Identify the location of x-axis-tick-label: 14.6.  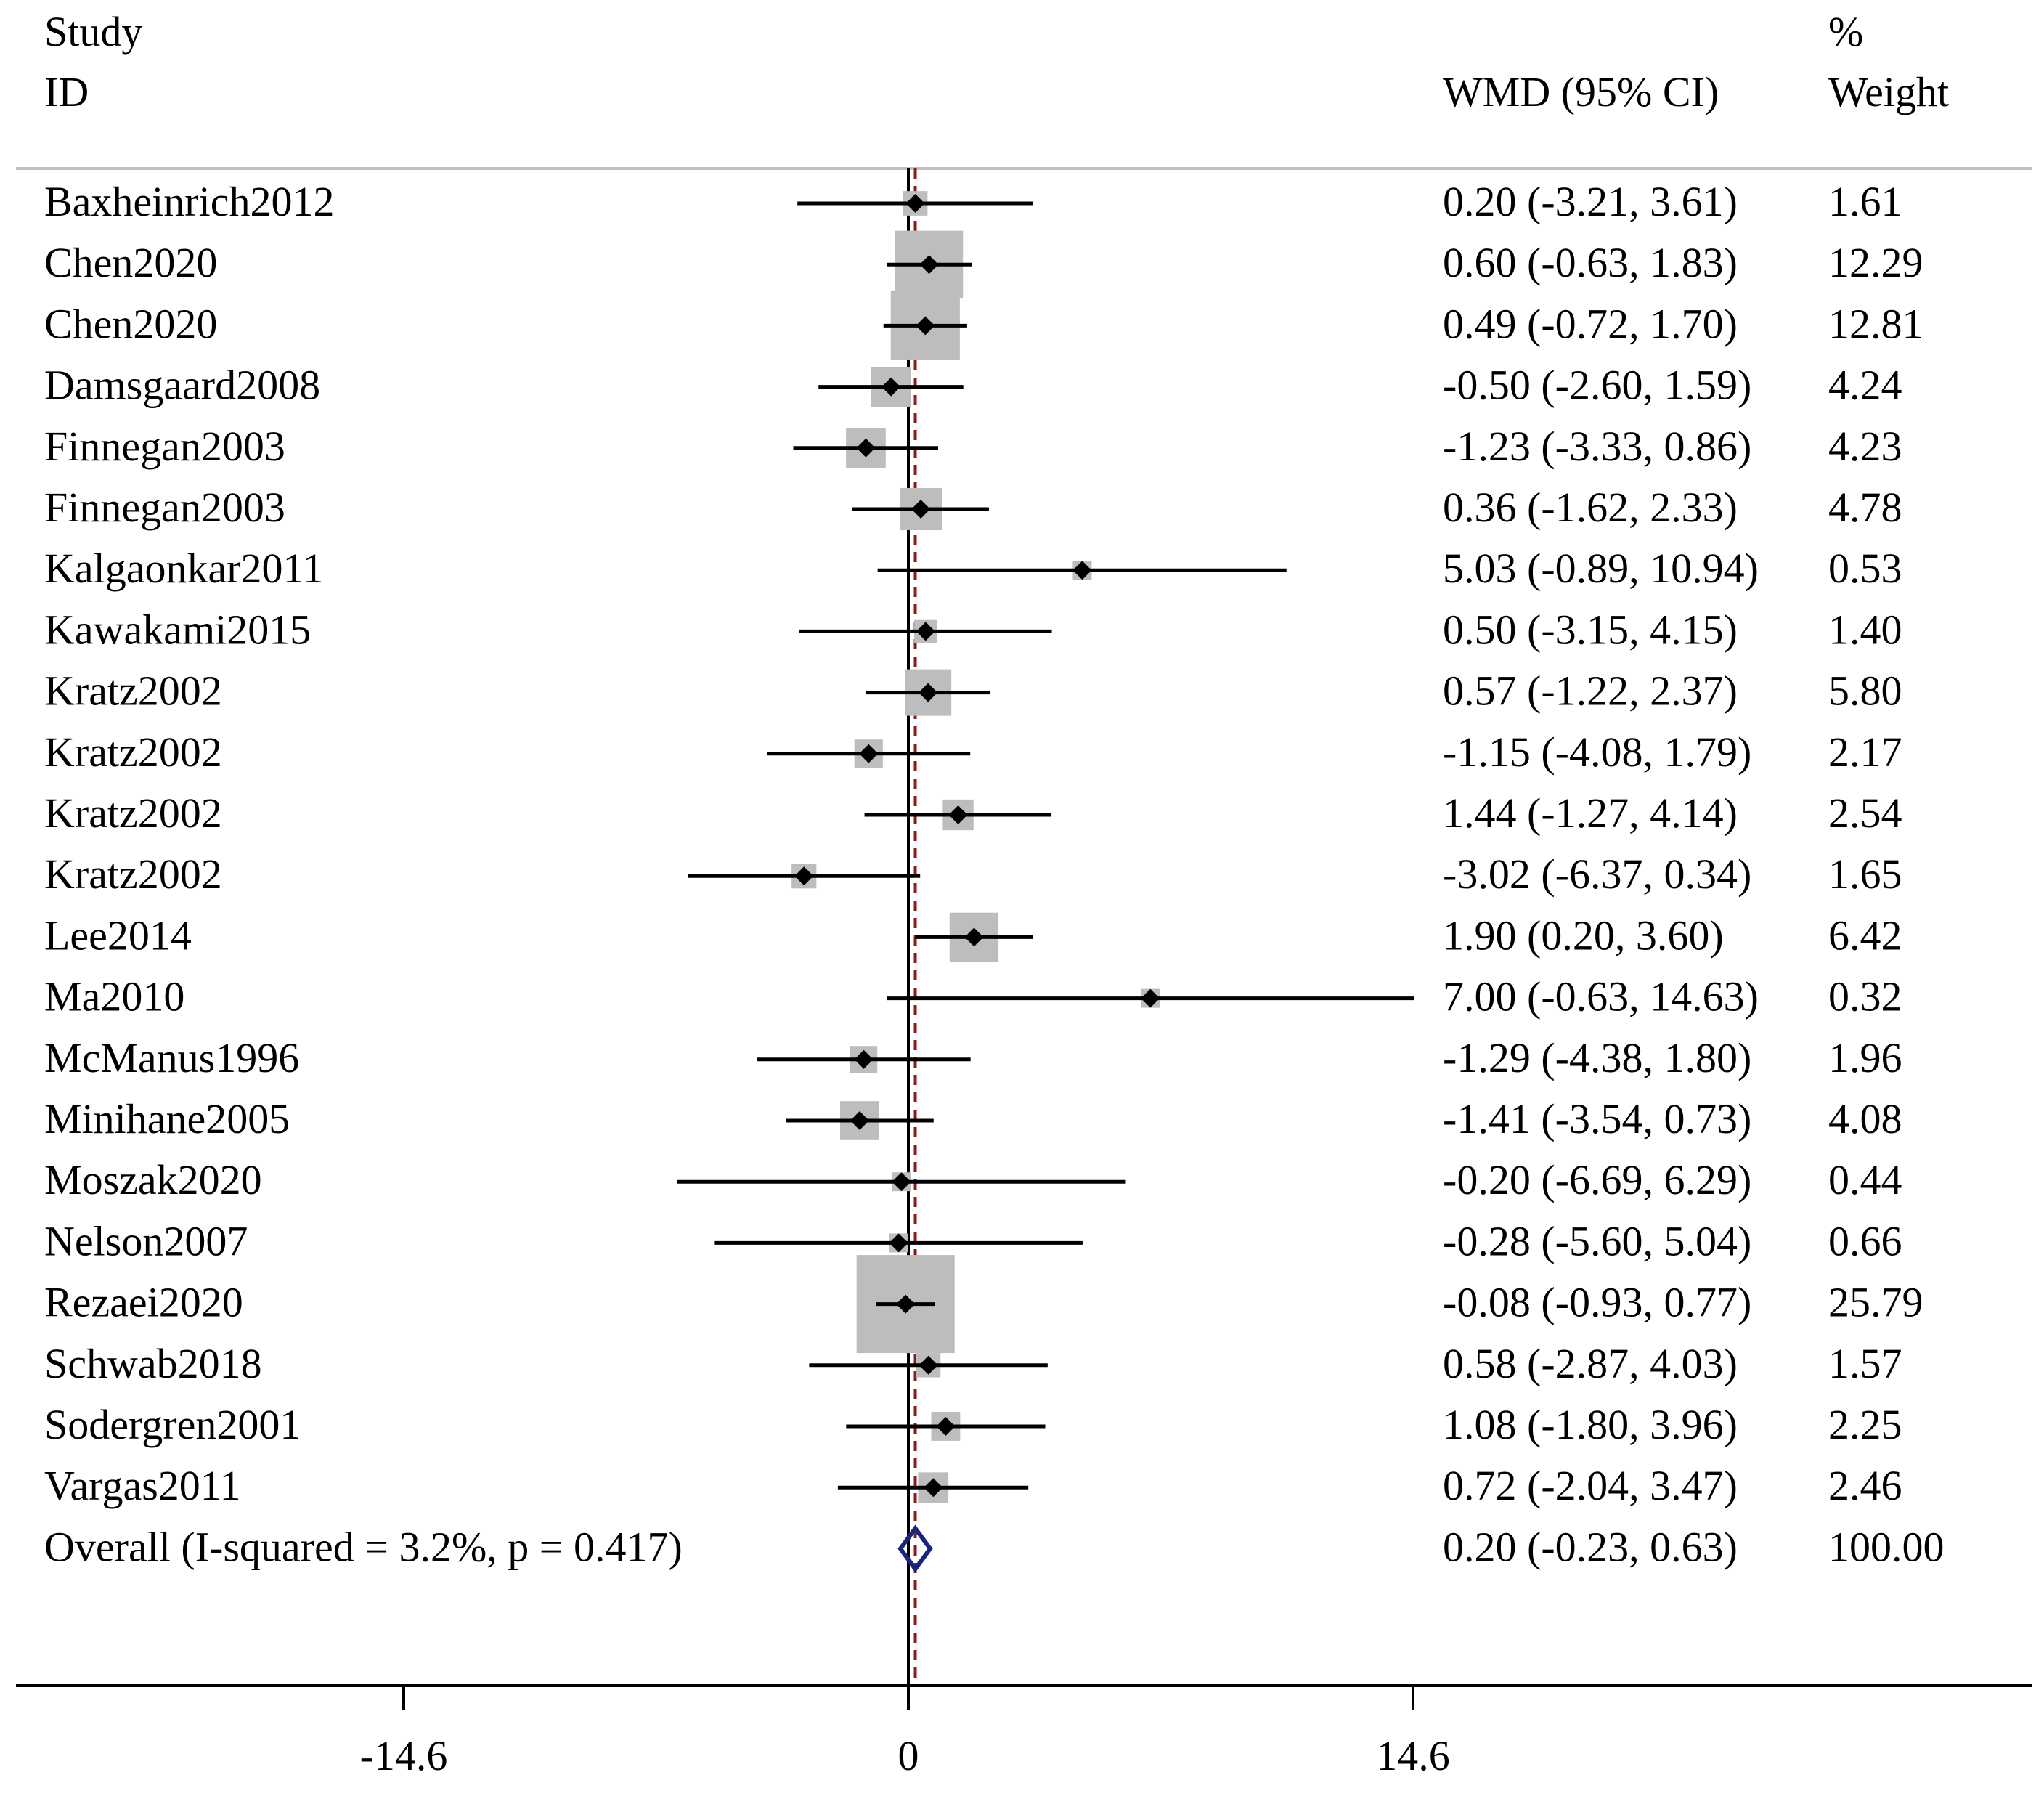
(1413, 1755).